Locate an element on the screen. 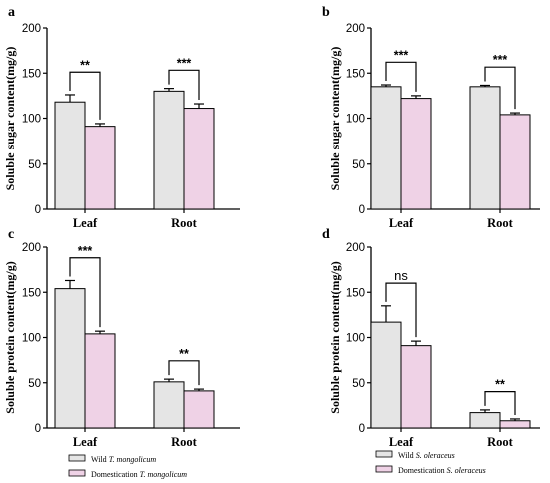 This screenshot has height=483, width=550. panel-label: a is located at coordinates (11, 12).